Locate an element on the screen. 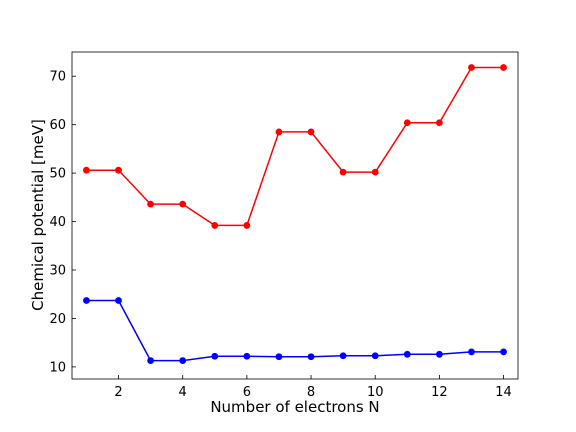 The height and width of the screenshot is (432, 576). y-tick-label: 30 is located at coordinates (57, 271).